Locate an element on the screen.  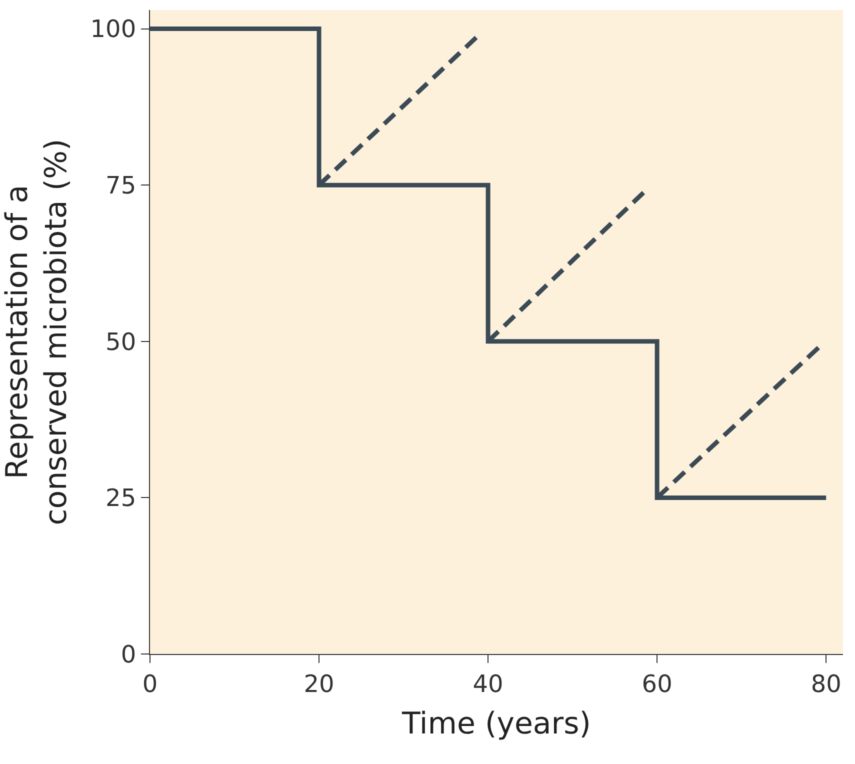
x-axis-title: Time (years) is located at coordinates (496, 724).